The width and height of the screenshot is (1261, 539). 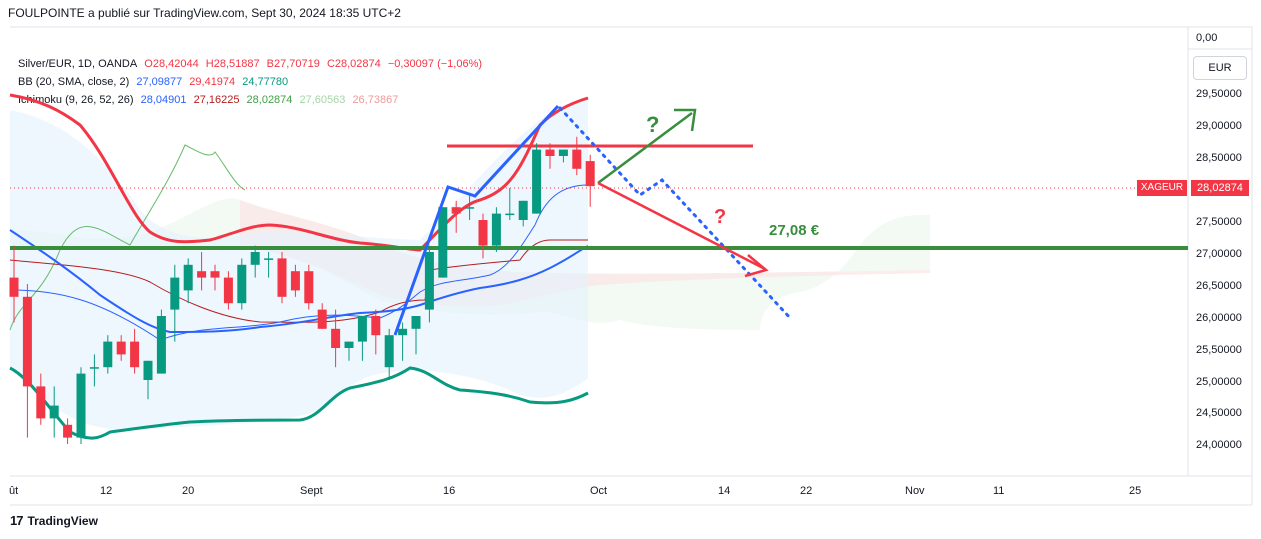 What do you see at coordinates (293, 64) in the screenshot?
I see `legend-low: B27,70719` at bounding box center [293, 64].